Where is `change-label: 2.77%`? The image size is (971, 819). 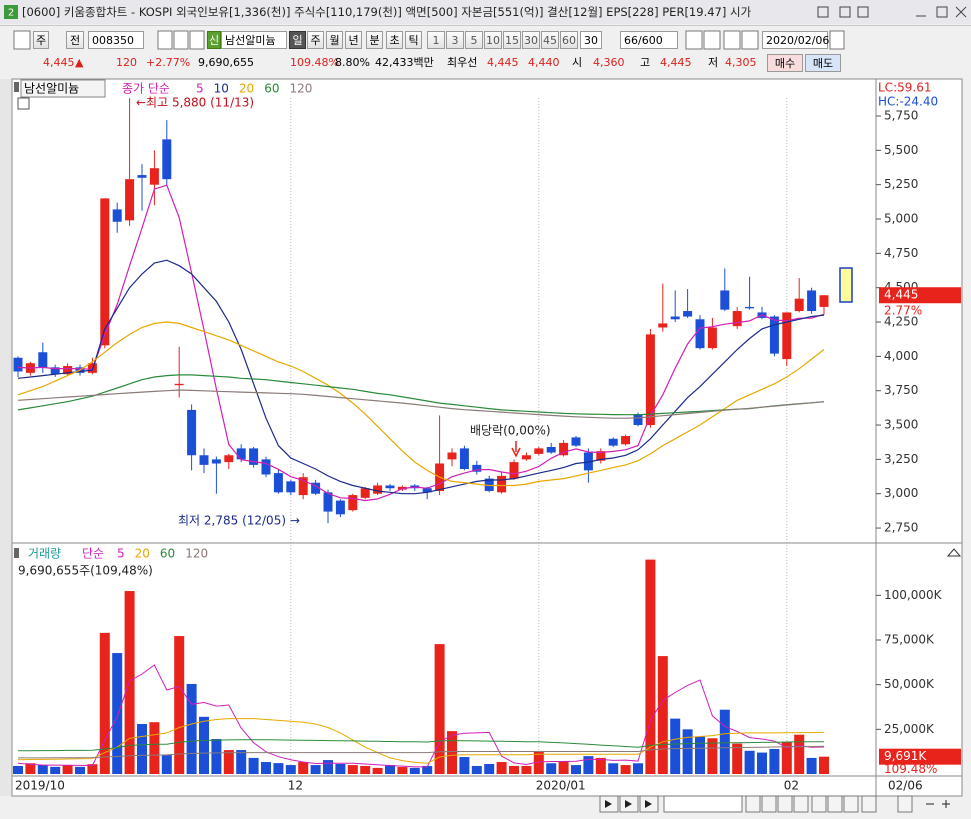 change-label: 2.77% is located at coordinates (903, 311).